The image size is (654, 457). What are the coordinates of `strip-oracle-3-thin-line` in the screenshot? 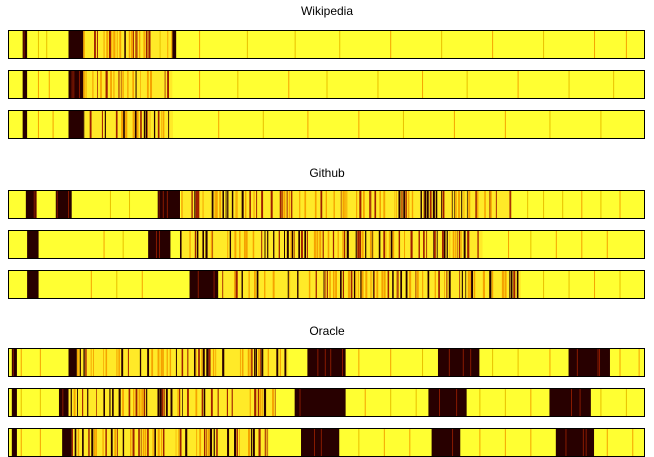 It's located at (410, 442).